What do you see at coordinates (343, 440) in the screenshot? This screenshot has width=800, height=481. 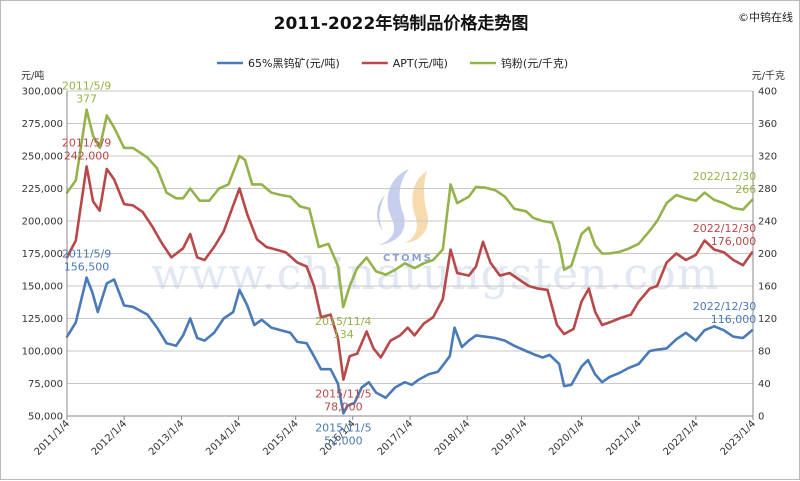 I see `annotation-value: 52,000` at bounding box center [343, 440].